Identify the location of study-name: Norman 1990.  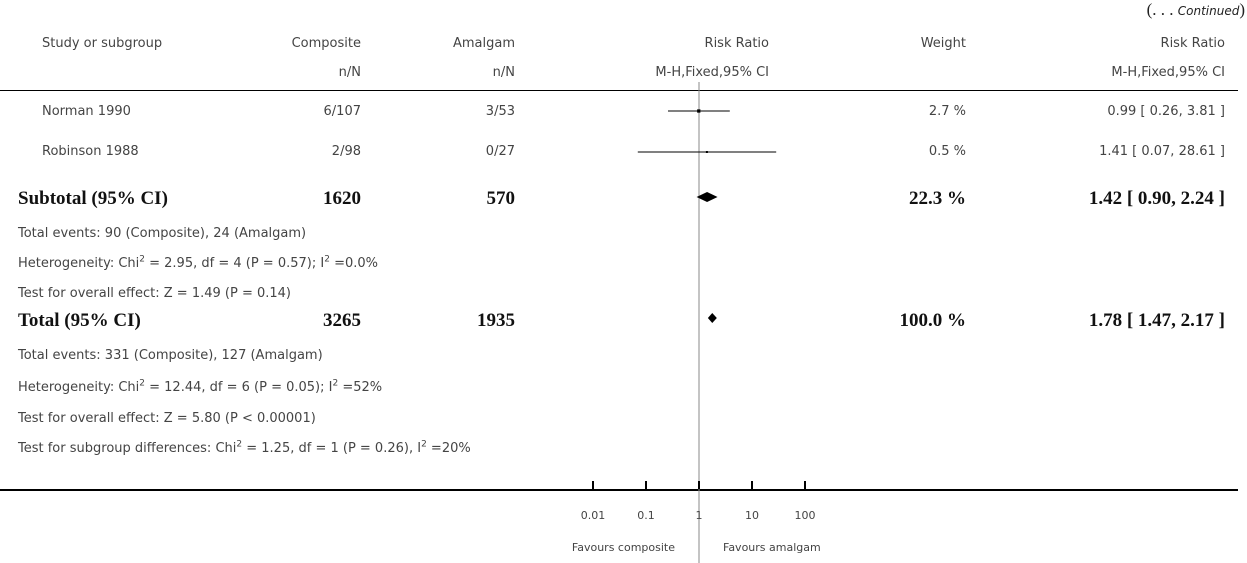
(86, 111).